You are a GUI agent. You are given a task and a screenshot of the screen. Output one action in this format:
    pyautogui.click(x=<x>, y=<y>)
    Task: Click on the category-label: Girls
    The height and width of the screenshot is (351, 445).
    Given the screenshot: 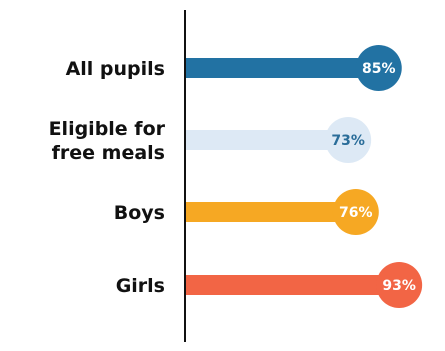 What is the action you would take?
    pyautogui.click(x=140, y=286)
    